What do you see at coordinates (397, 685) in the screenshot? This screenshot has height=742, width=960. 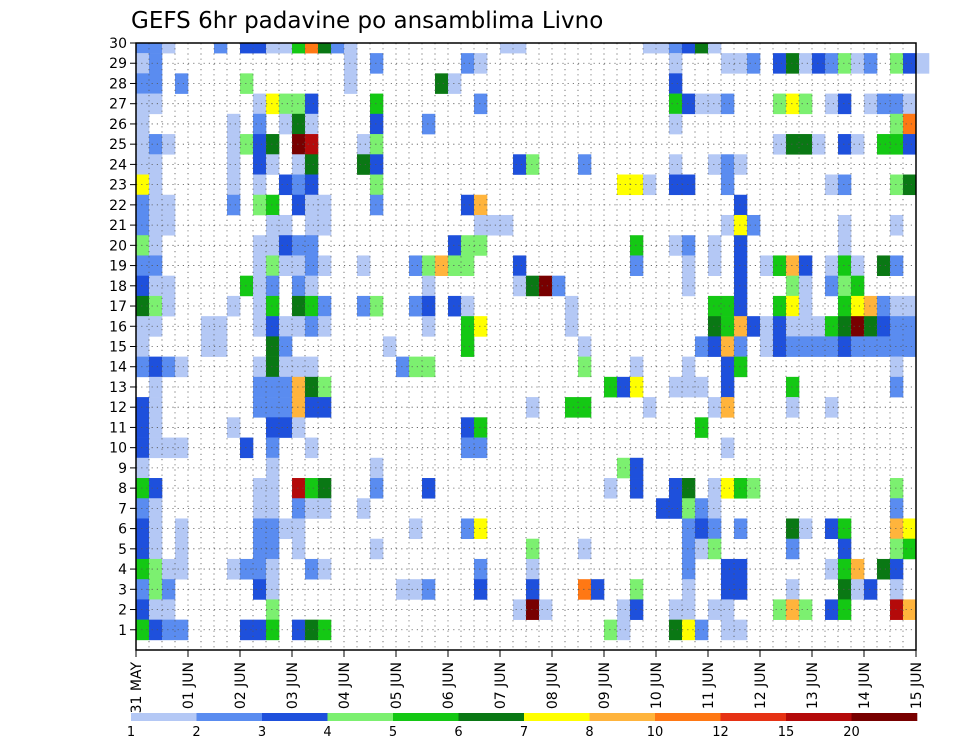 I see `x-tick-label: 05 JUN` at bounding box center [397, 685].